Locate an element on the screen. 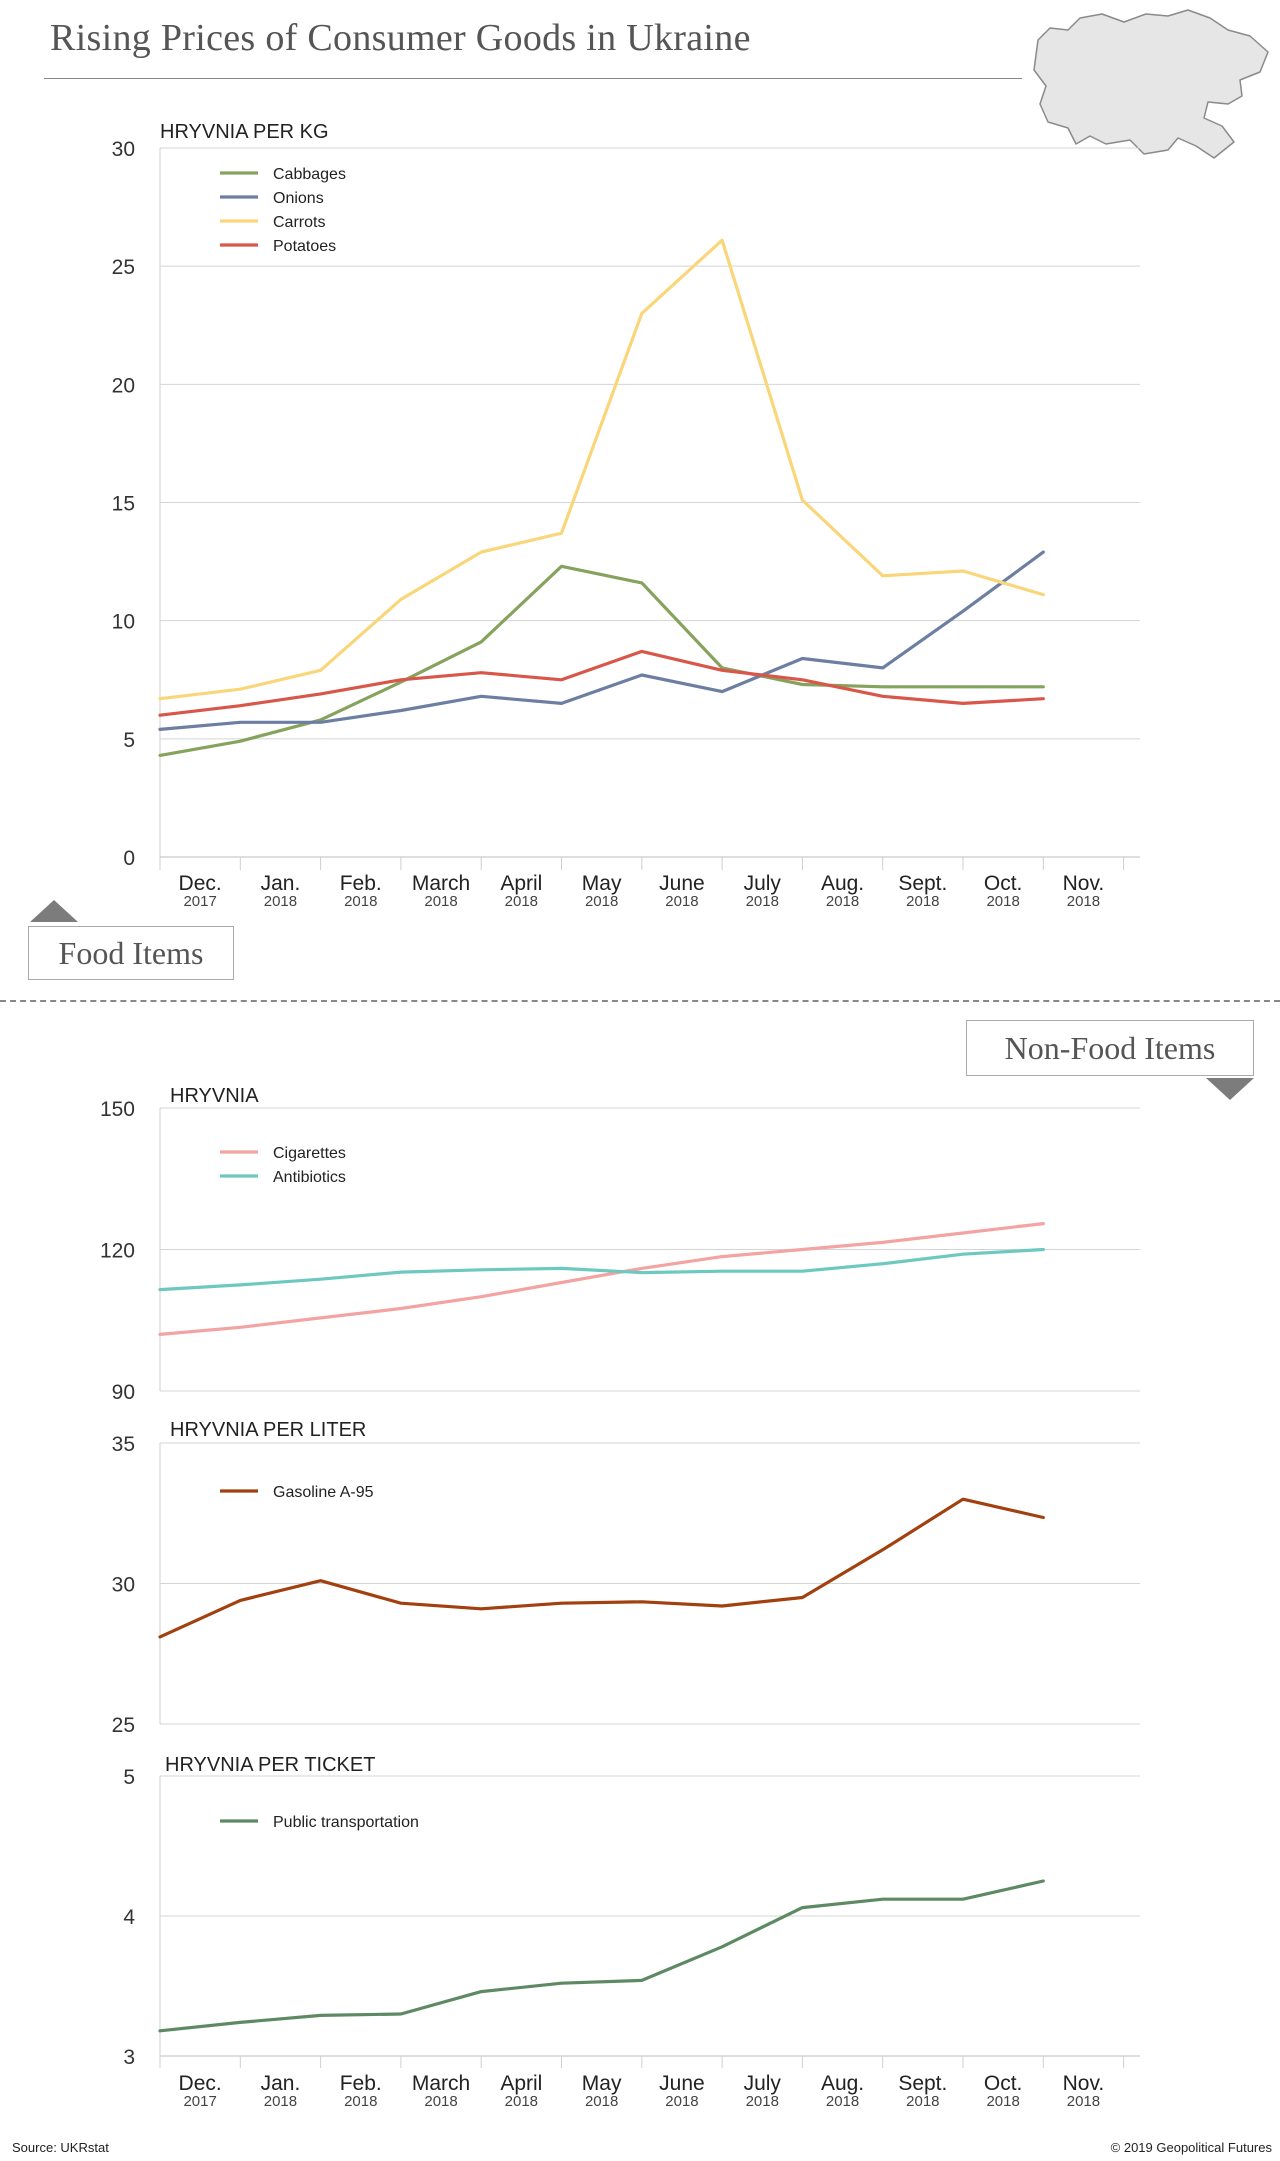 The height and width of the screenshot is (2161, 1280). non-food-items-label: Non-Food Items is located at coordinates (1110, 1048).